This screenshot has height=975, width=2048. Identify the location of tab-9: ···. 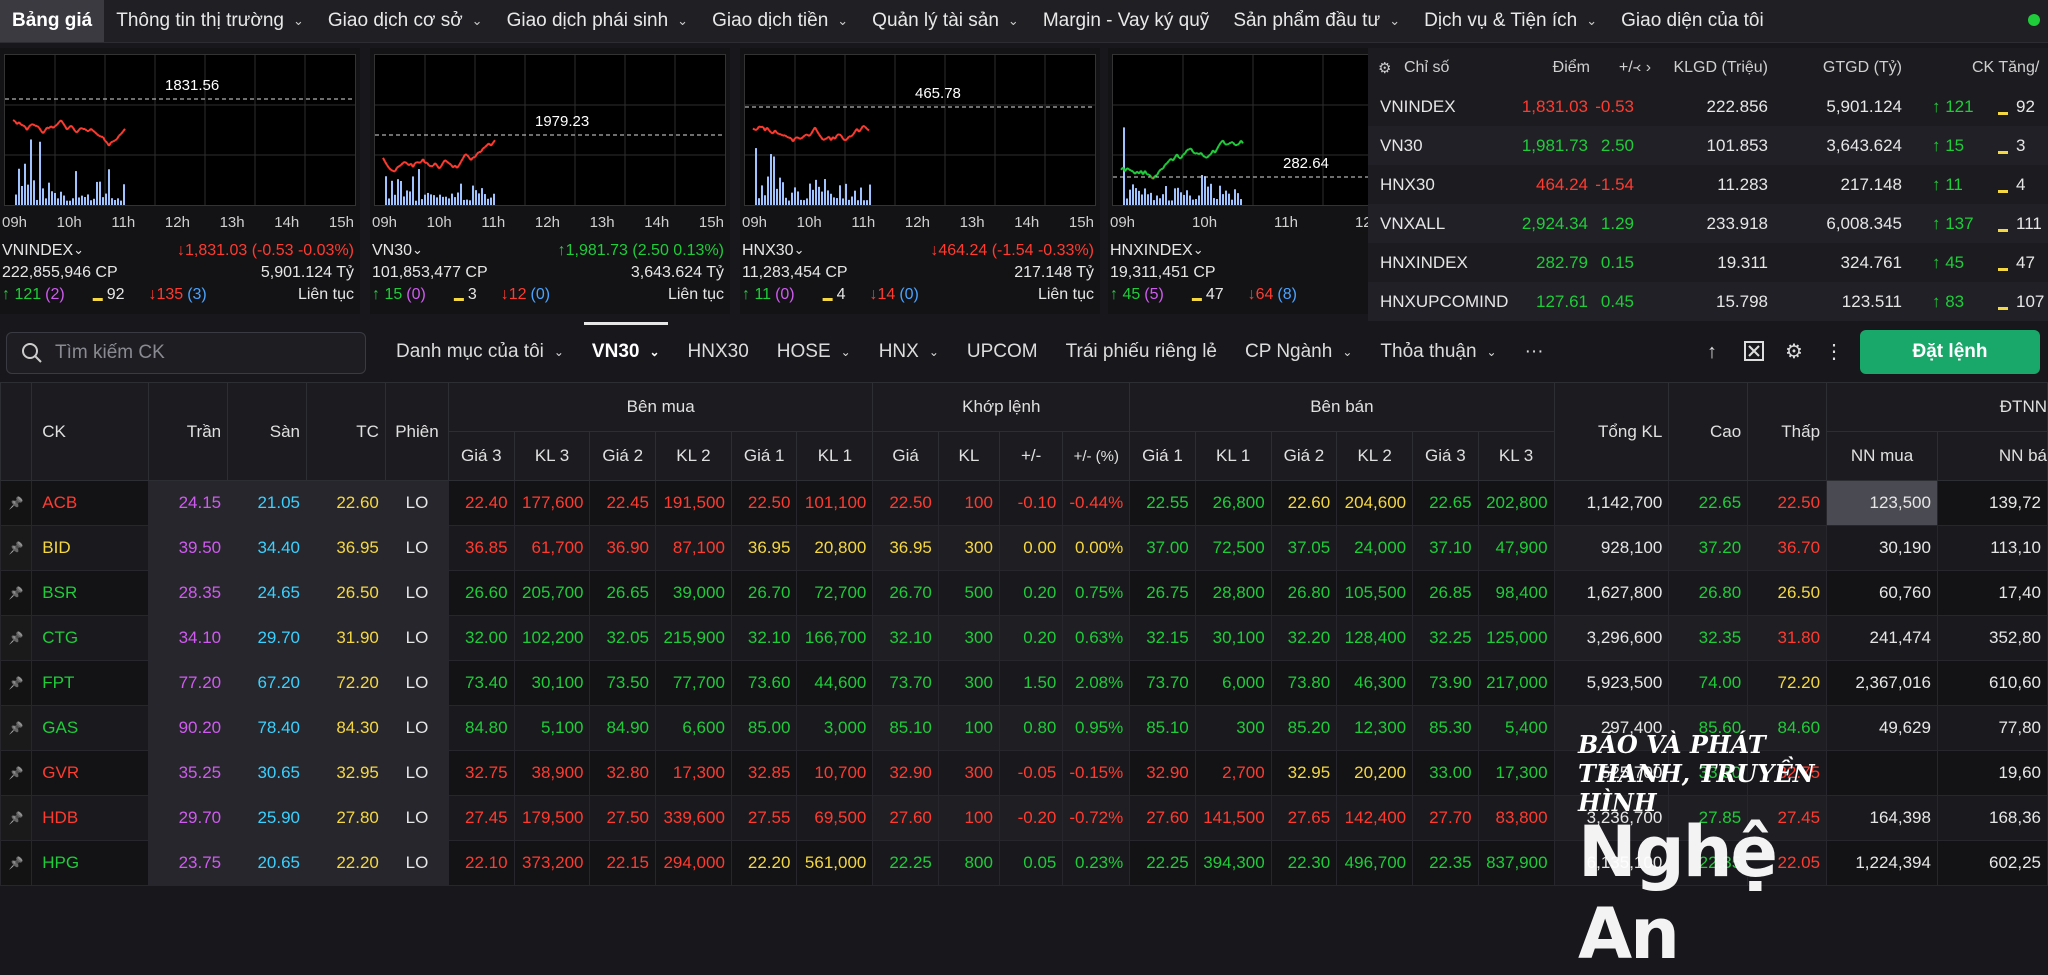
(1534, 352).